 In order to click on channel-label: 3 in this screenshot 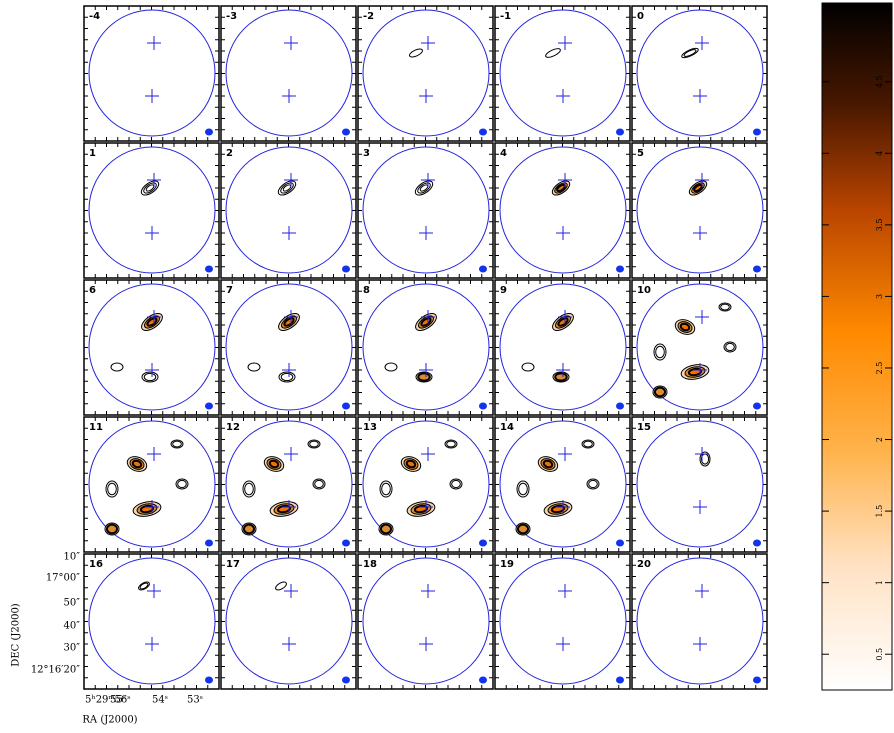, I will do `click(366, 153)`.